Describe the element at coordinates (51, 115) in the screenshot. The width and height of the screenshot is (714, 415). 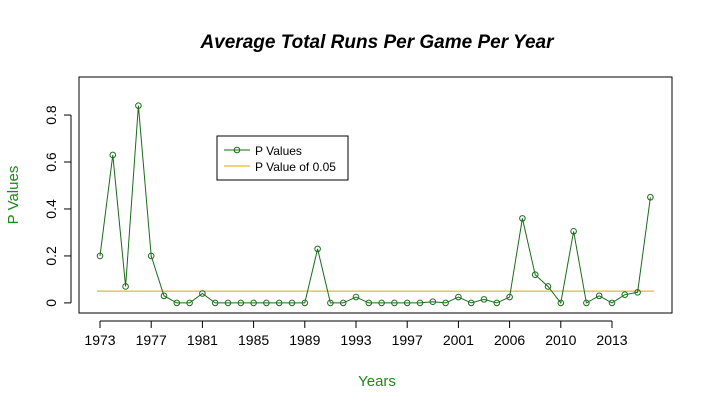
I see `y-tick-label: 0.8` at that location.